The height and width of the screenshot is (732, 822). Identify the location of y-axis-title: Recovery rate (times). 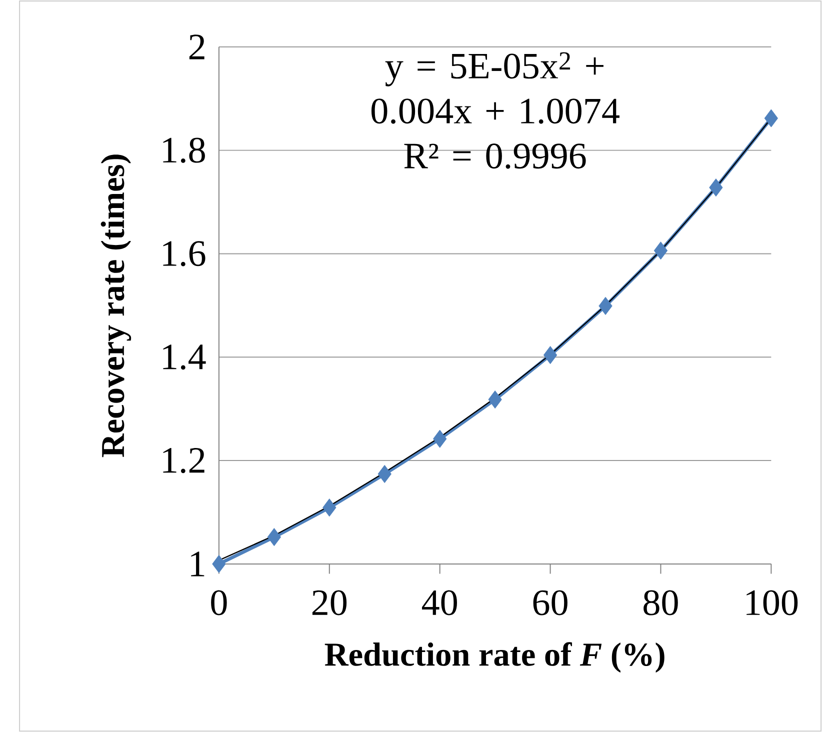
(116, 306).